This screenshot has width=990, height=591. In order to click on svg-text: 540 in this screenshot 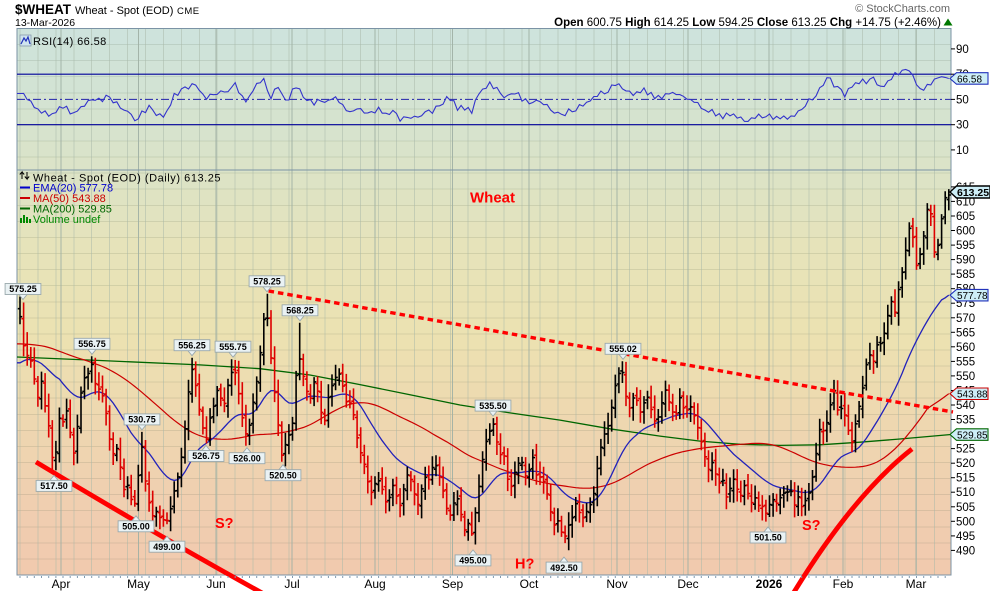, I will do `click(965, 406)`.